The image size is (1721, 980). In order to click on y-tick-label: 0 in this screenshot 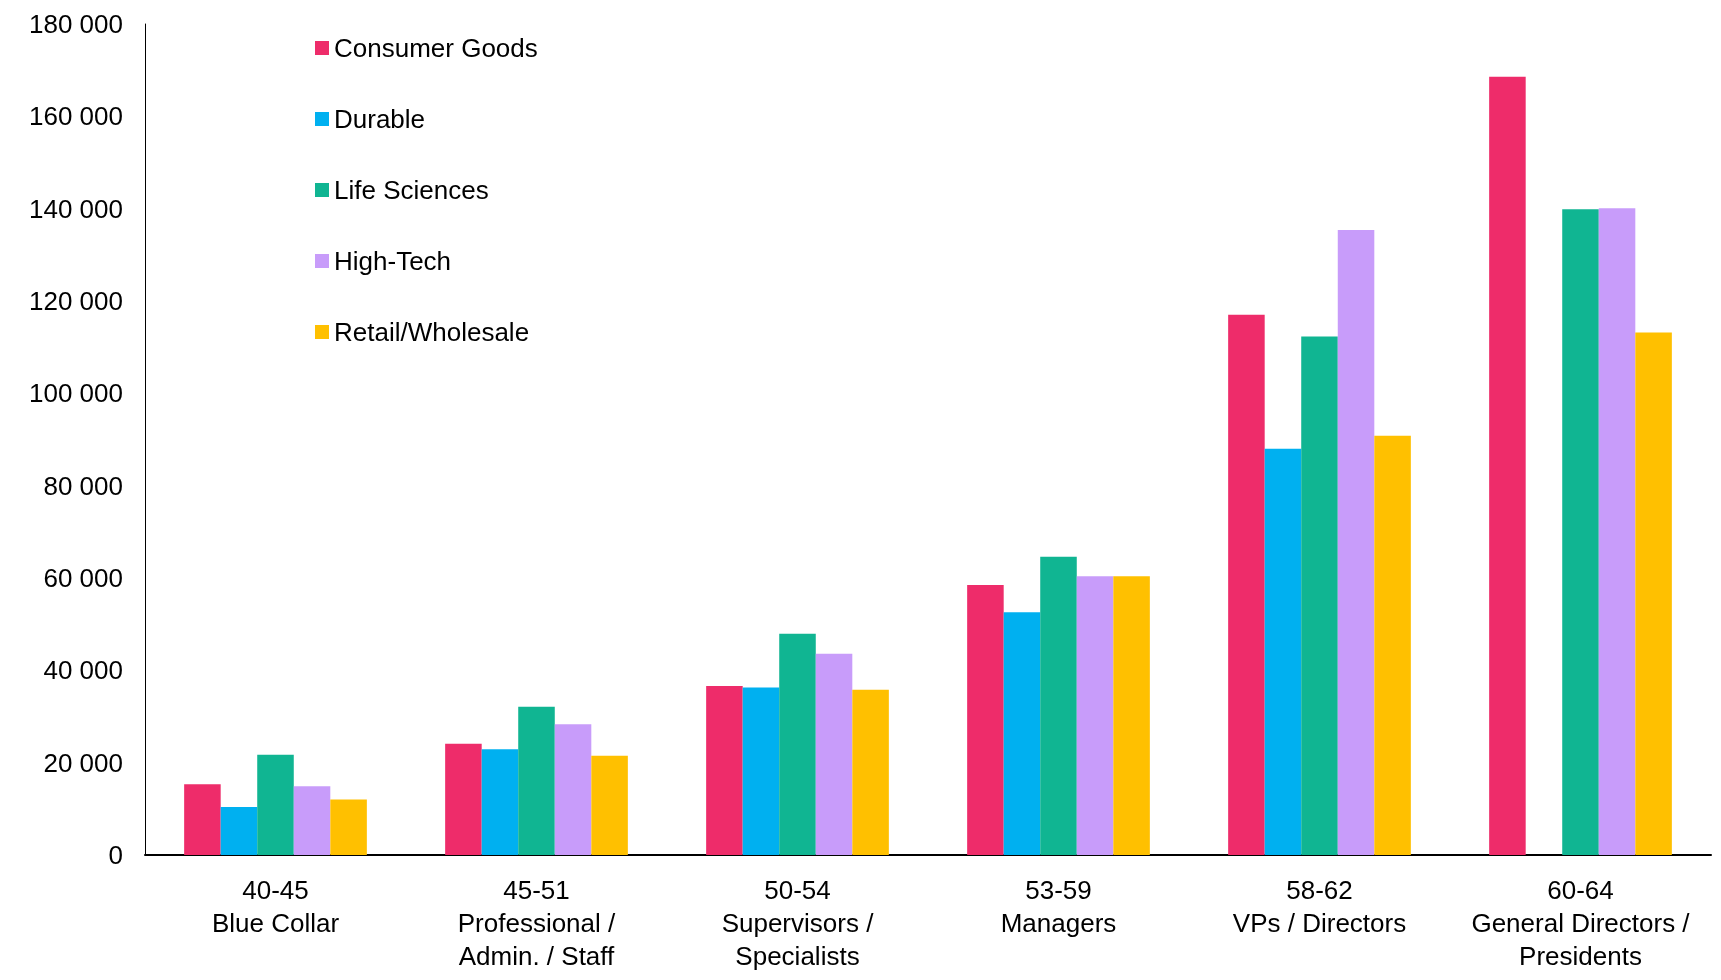, I will do `click(115, 855)`.